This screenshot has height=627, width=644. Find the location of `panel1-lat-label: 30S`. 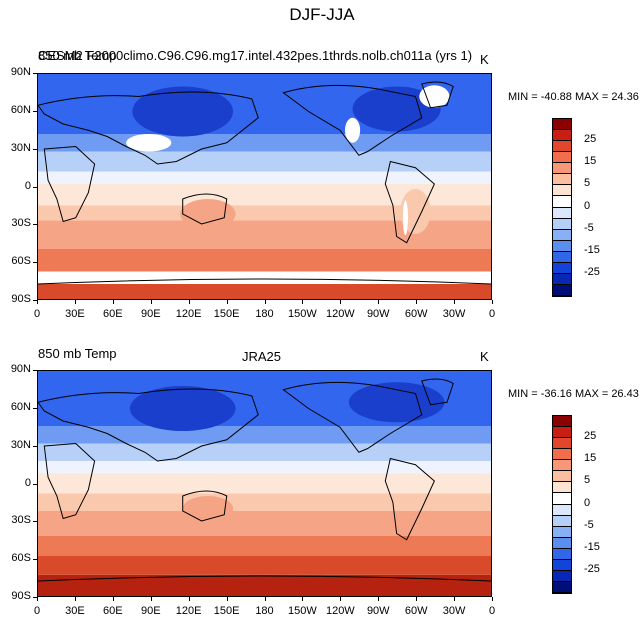

panel1-lat-label: 30S is located at coordinates (21, 223).